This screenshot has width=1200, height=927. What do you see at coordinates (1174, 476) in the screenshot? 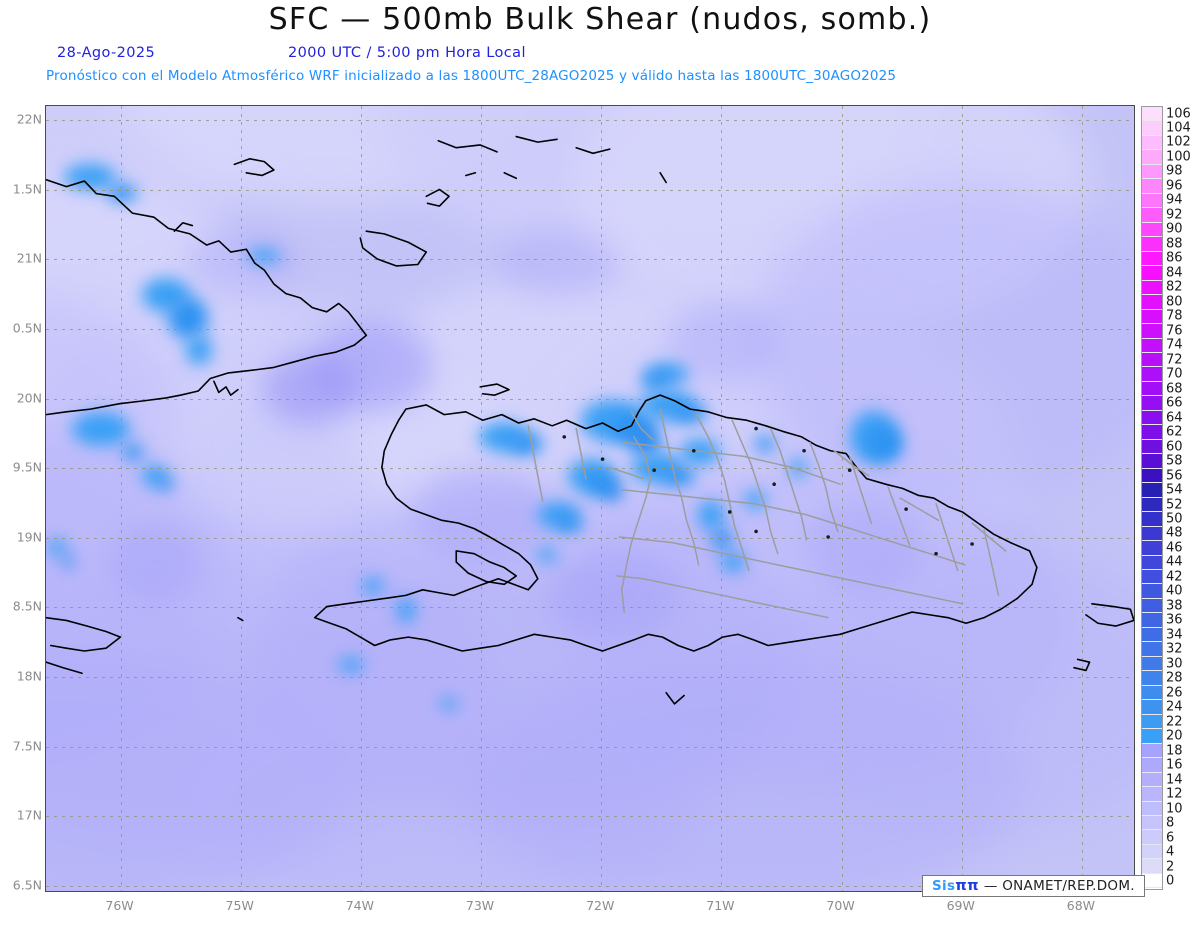
I see `colorbar-tick-label: 56` at bounding box center [1174, 476].